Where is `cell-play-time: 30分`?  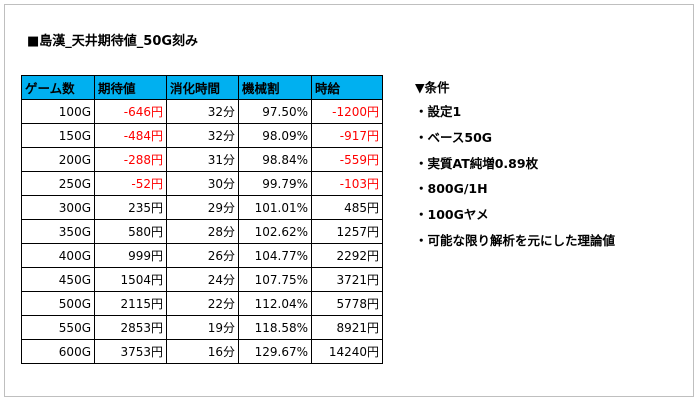
cell-play-time: 30分 is located at coordinates (202, 183).